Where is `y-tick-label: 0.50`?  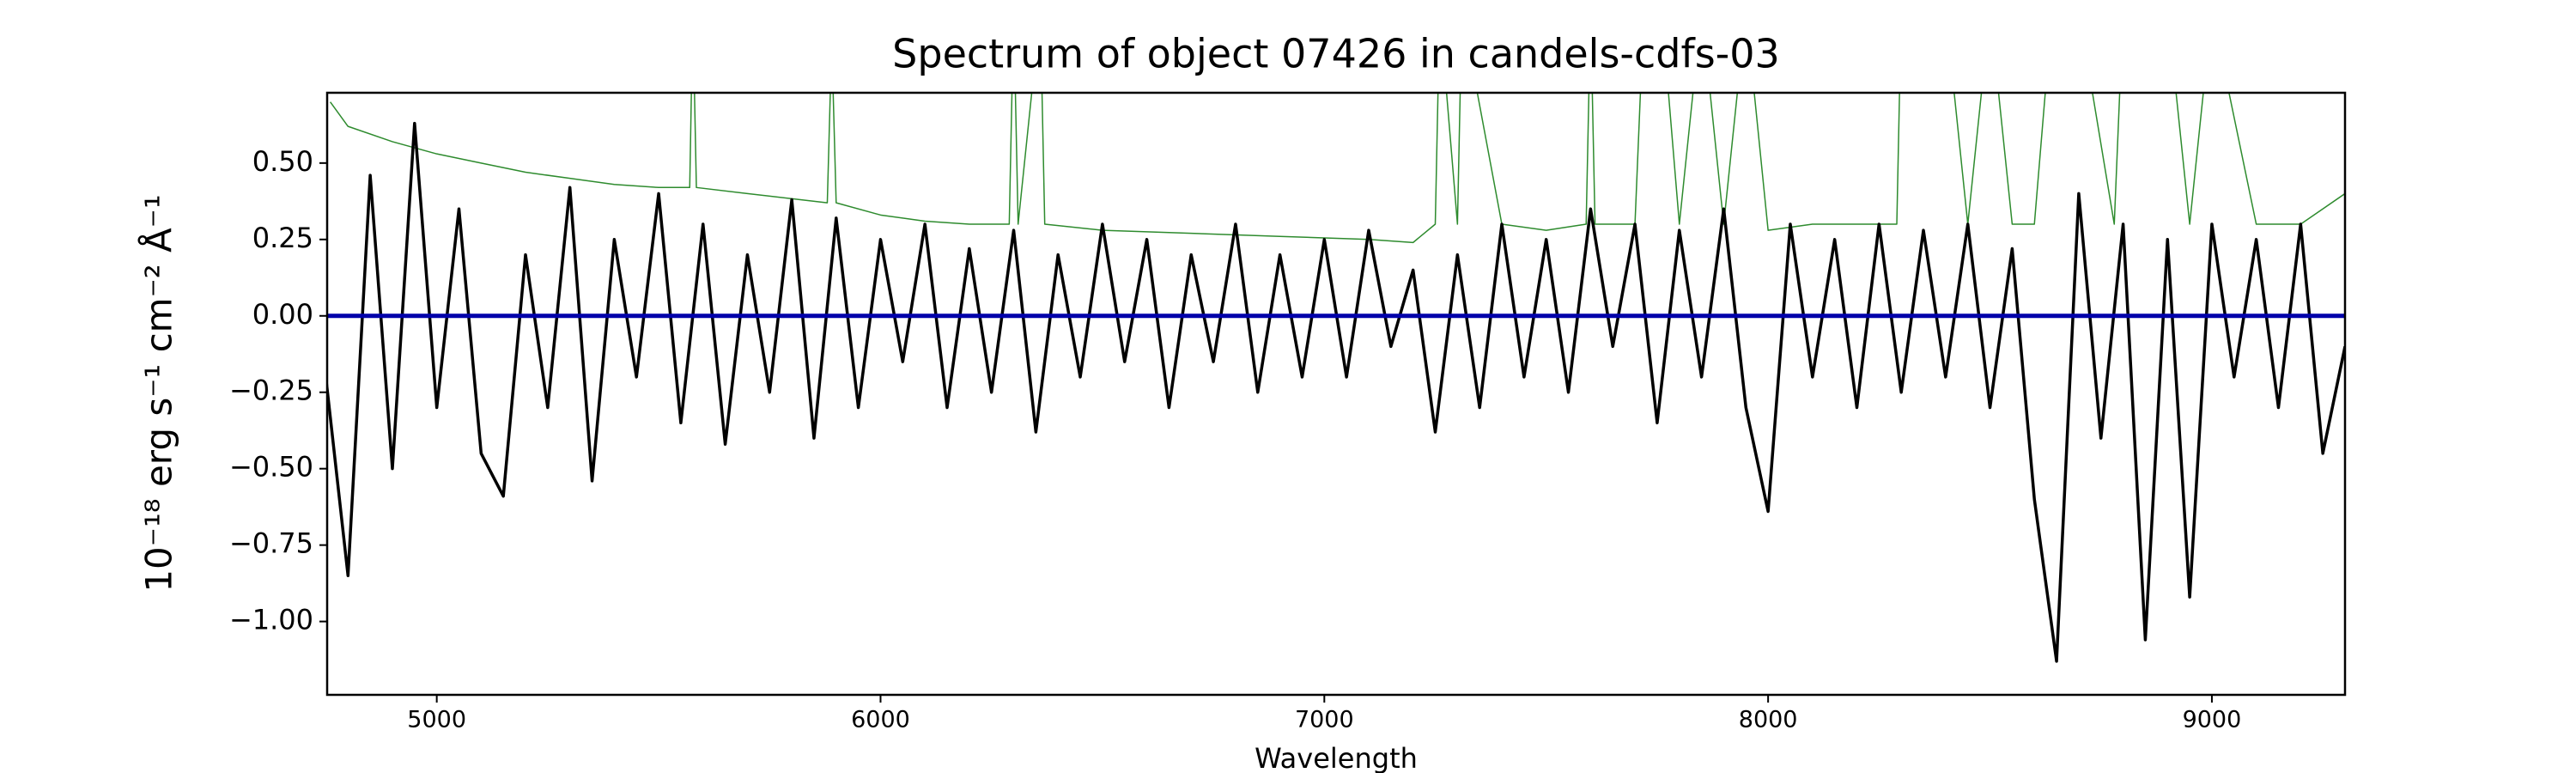 y-tick-label: 0.50 is located at coordinates (282, 161).